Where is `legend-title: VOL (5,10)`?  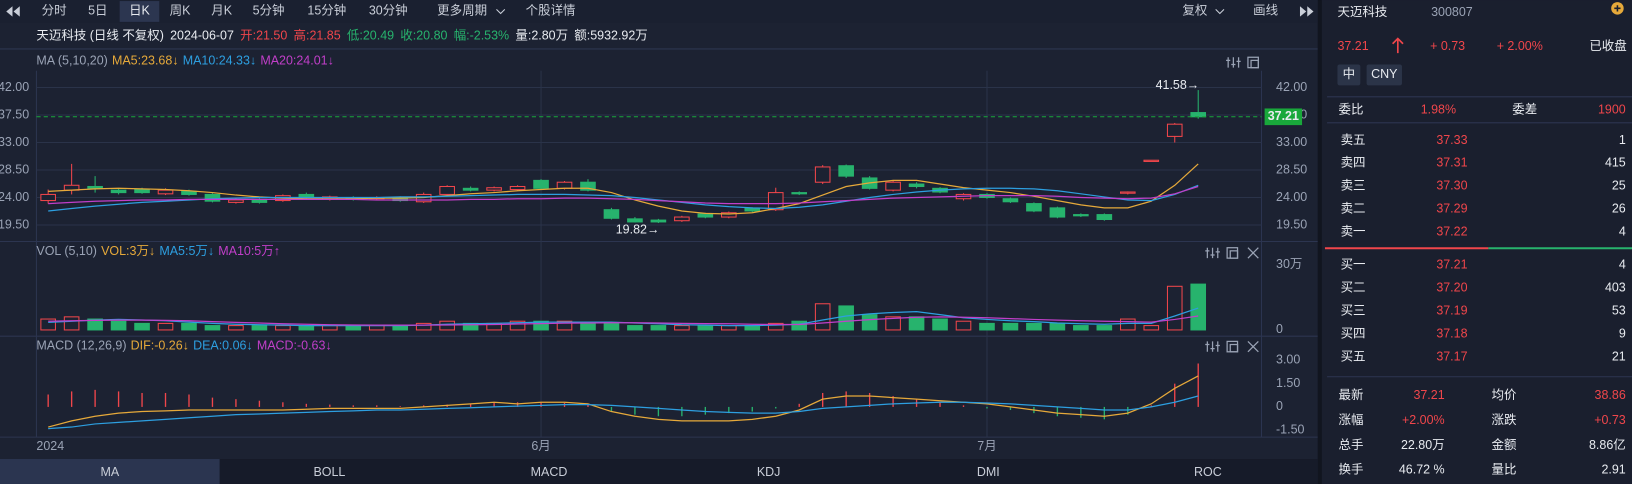 legend-title: VOL (5,10) is located at coordinates (66, 251).